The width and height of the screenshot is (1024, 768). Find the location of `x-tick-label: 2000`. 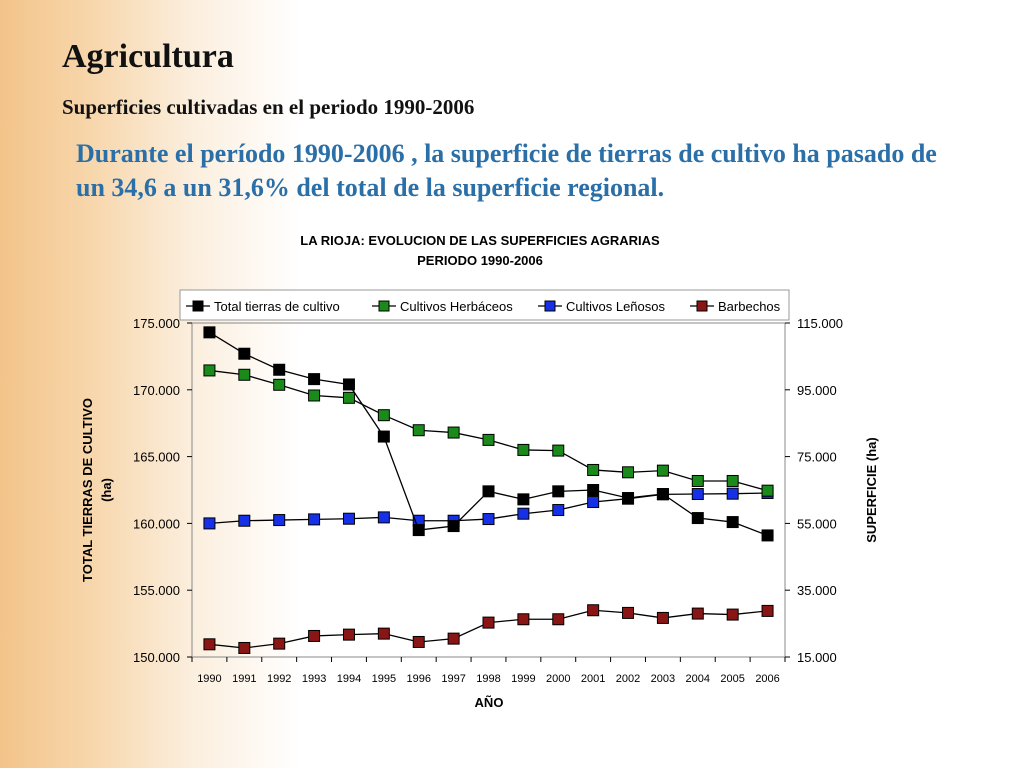

x-tick-label: 2000 is located at coordinates (558, 679).